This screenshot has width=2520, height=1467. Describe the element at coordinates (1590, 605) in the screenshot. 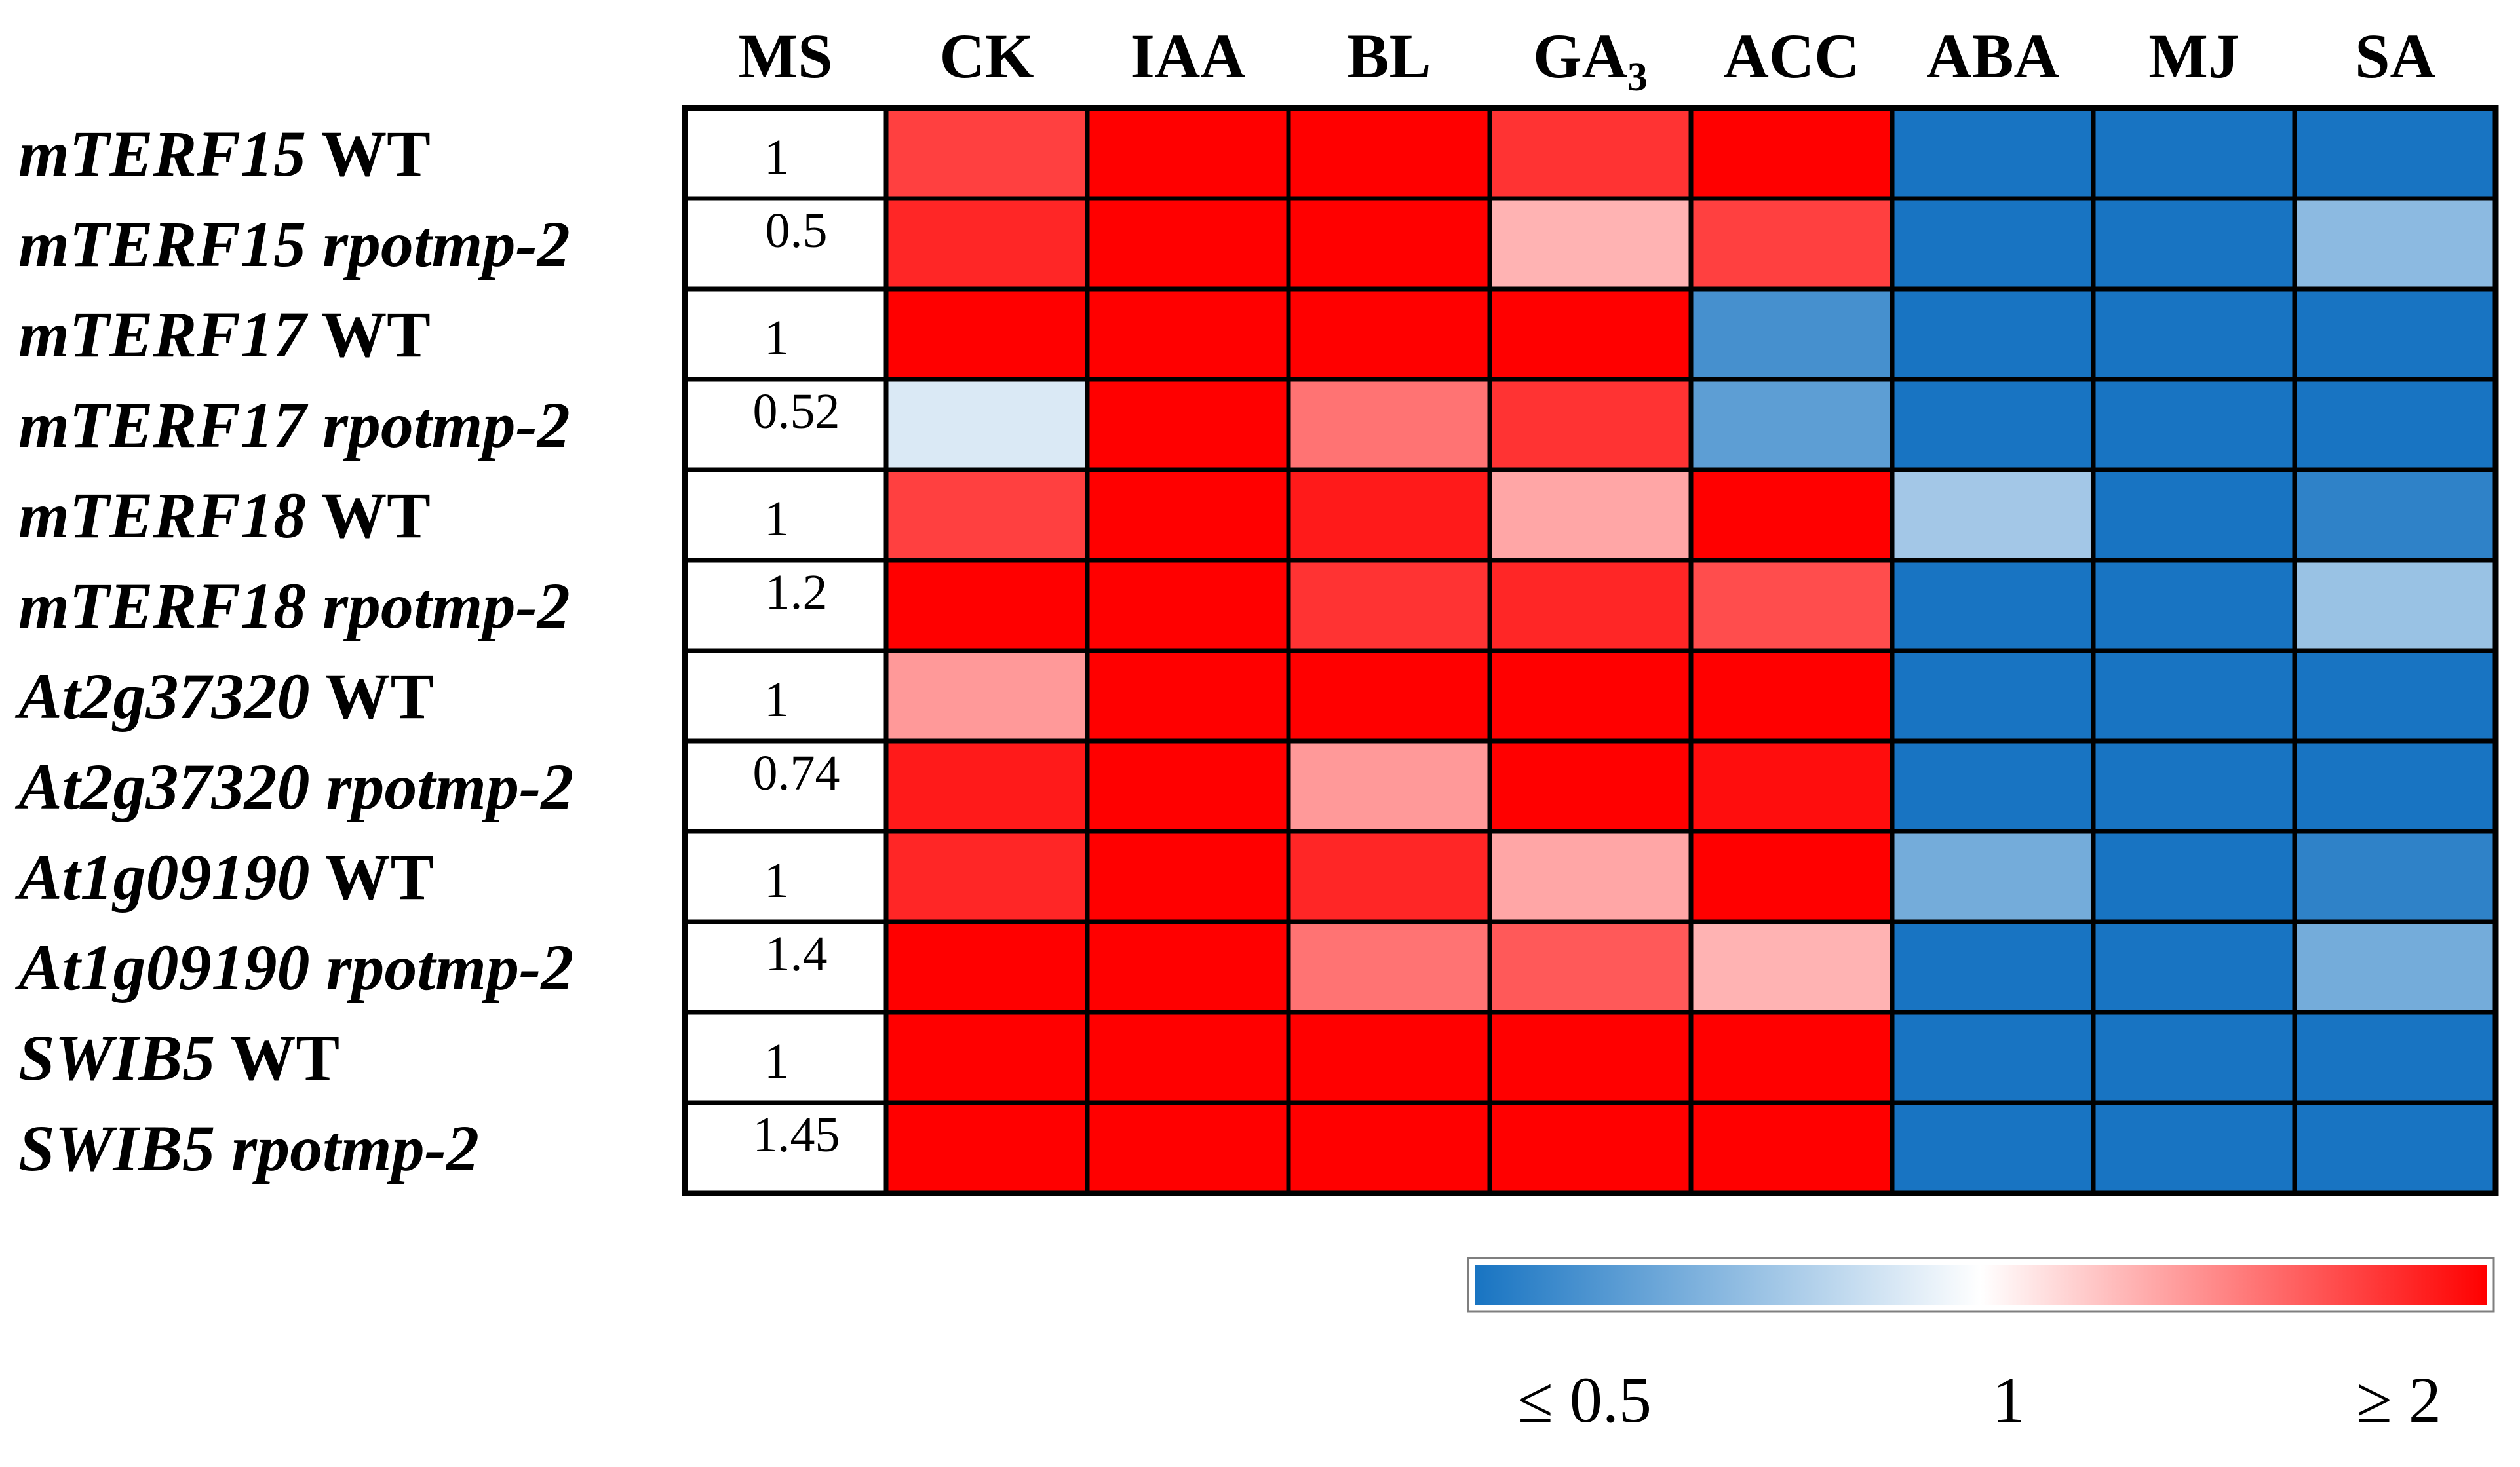

I see `heatmap-cell-r6-ga` at that location.